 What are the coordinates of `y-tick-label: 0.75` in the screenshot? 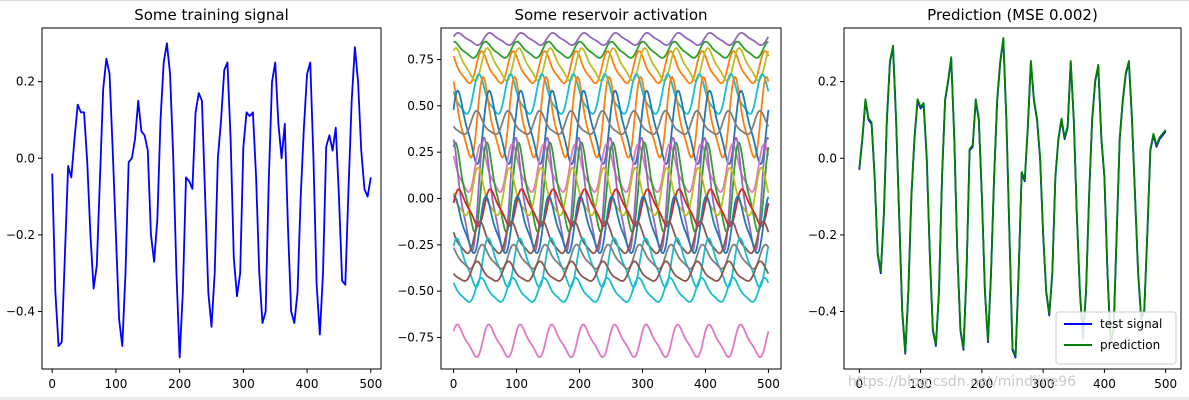 It's located at (420, 60).